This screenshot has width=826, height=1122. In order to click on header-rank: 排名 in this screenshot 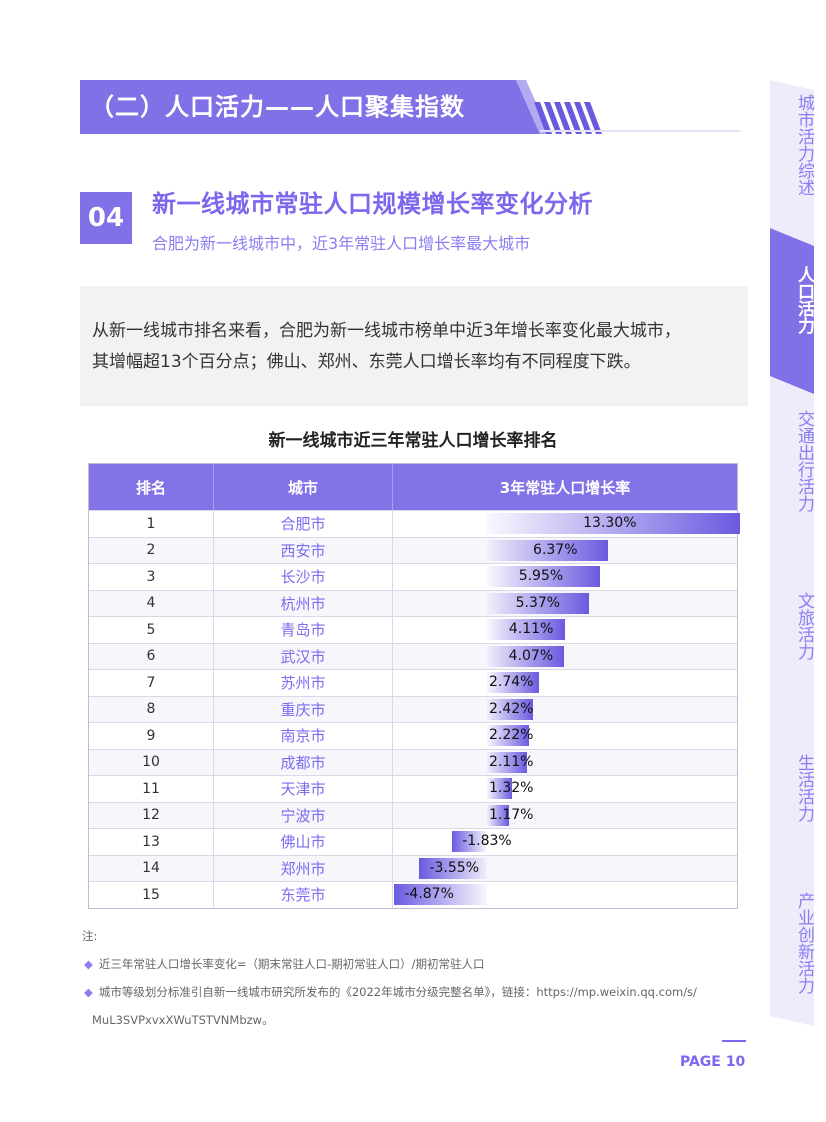, I will do `click(151, 487)`.